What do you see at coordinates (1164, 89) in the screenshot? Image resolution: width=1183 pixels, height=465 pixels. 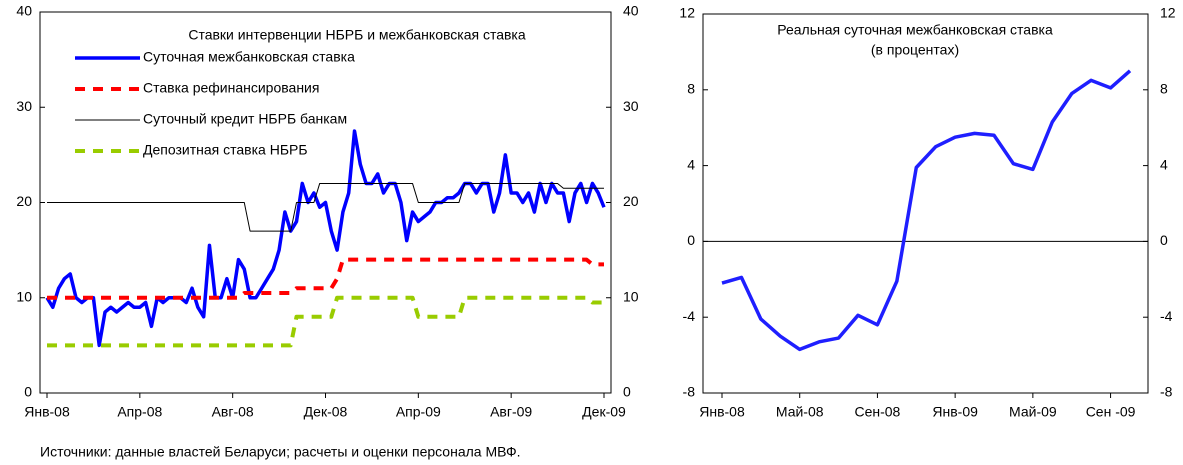 I see `y2-tick-label: 8` at bounding box center [1164, 89].